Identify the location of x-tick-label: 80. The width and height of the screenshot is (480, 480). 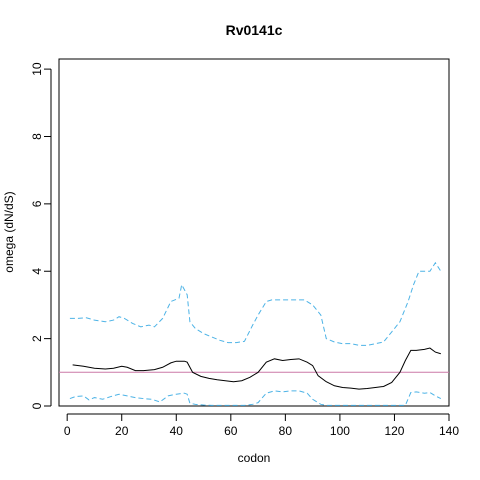
(286, 431).